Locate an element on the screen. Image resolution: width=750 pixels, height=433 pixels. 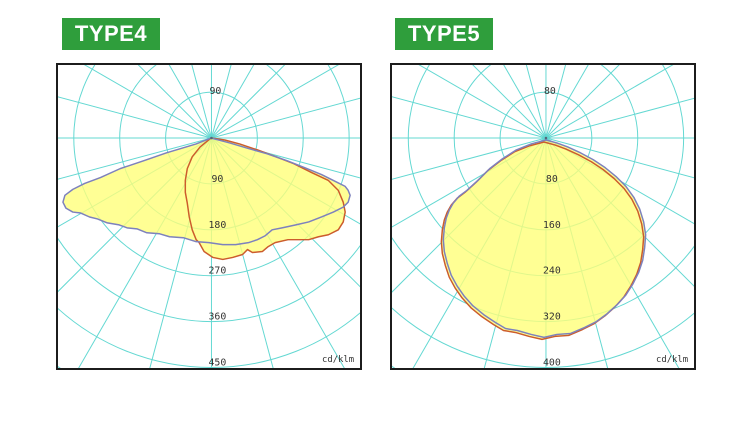
type5-badge: TYPE5 is located at coordinates (444, 34).